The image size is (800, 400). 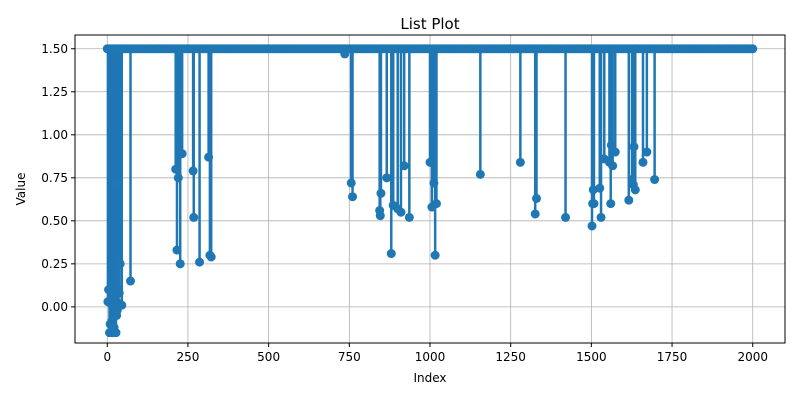 What do you see at coordinates (430, 49) in the screenshot?
I see `baseline-markers` at bounding box center [430, 49].